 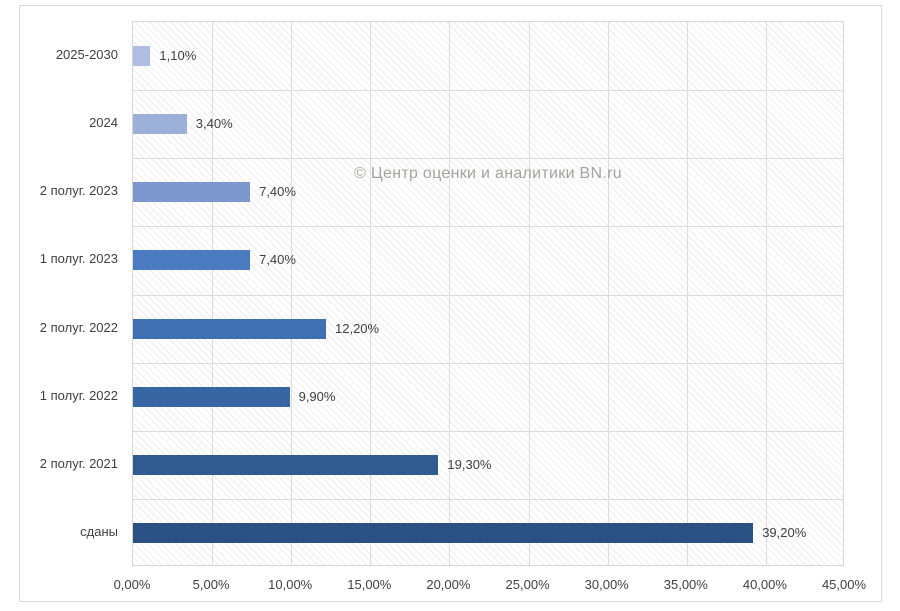 What do you see at coordinates (211, 584) in the screenshot?
I see `x-tick-label: 5,00%` at bounding box center [211, 584].